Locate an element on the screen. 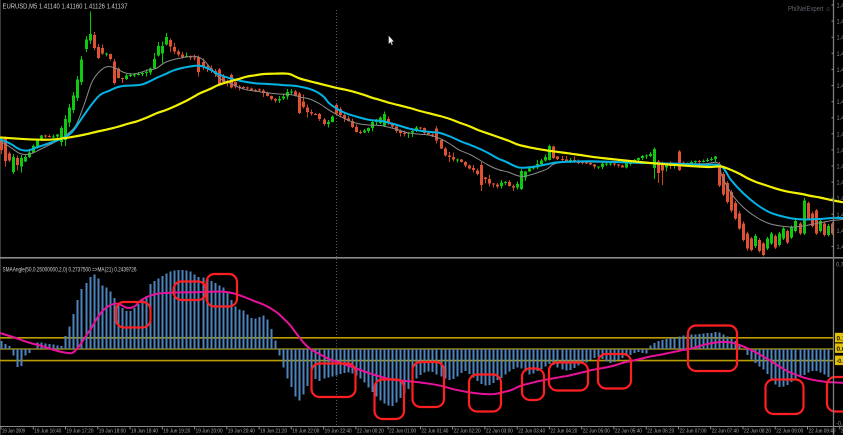 The width and height of the screenshot is (843, 435). svg-text: 22 Jun 01:00 is located at coordinates (402, 432).